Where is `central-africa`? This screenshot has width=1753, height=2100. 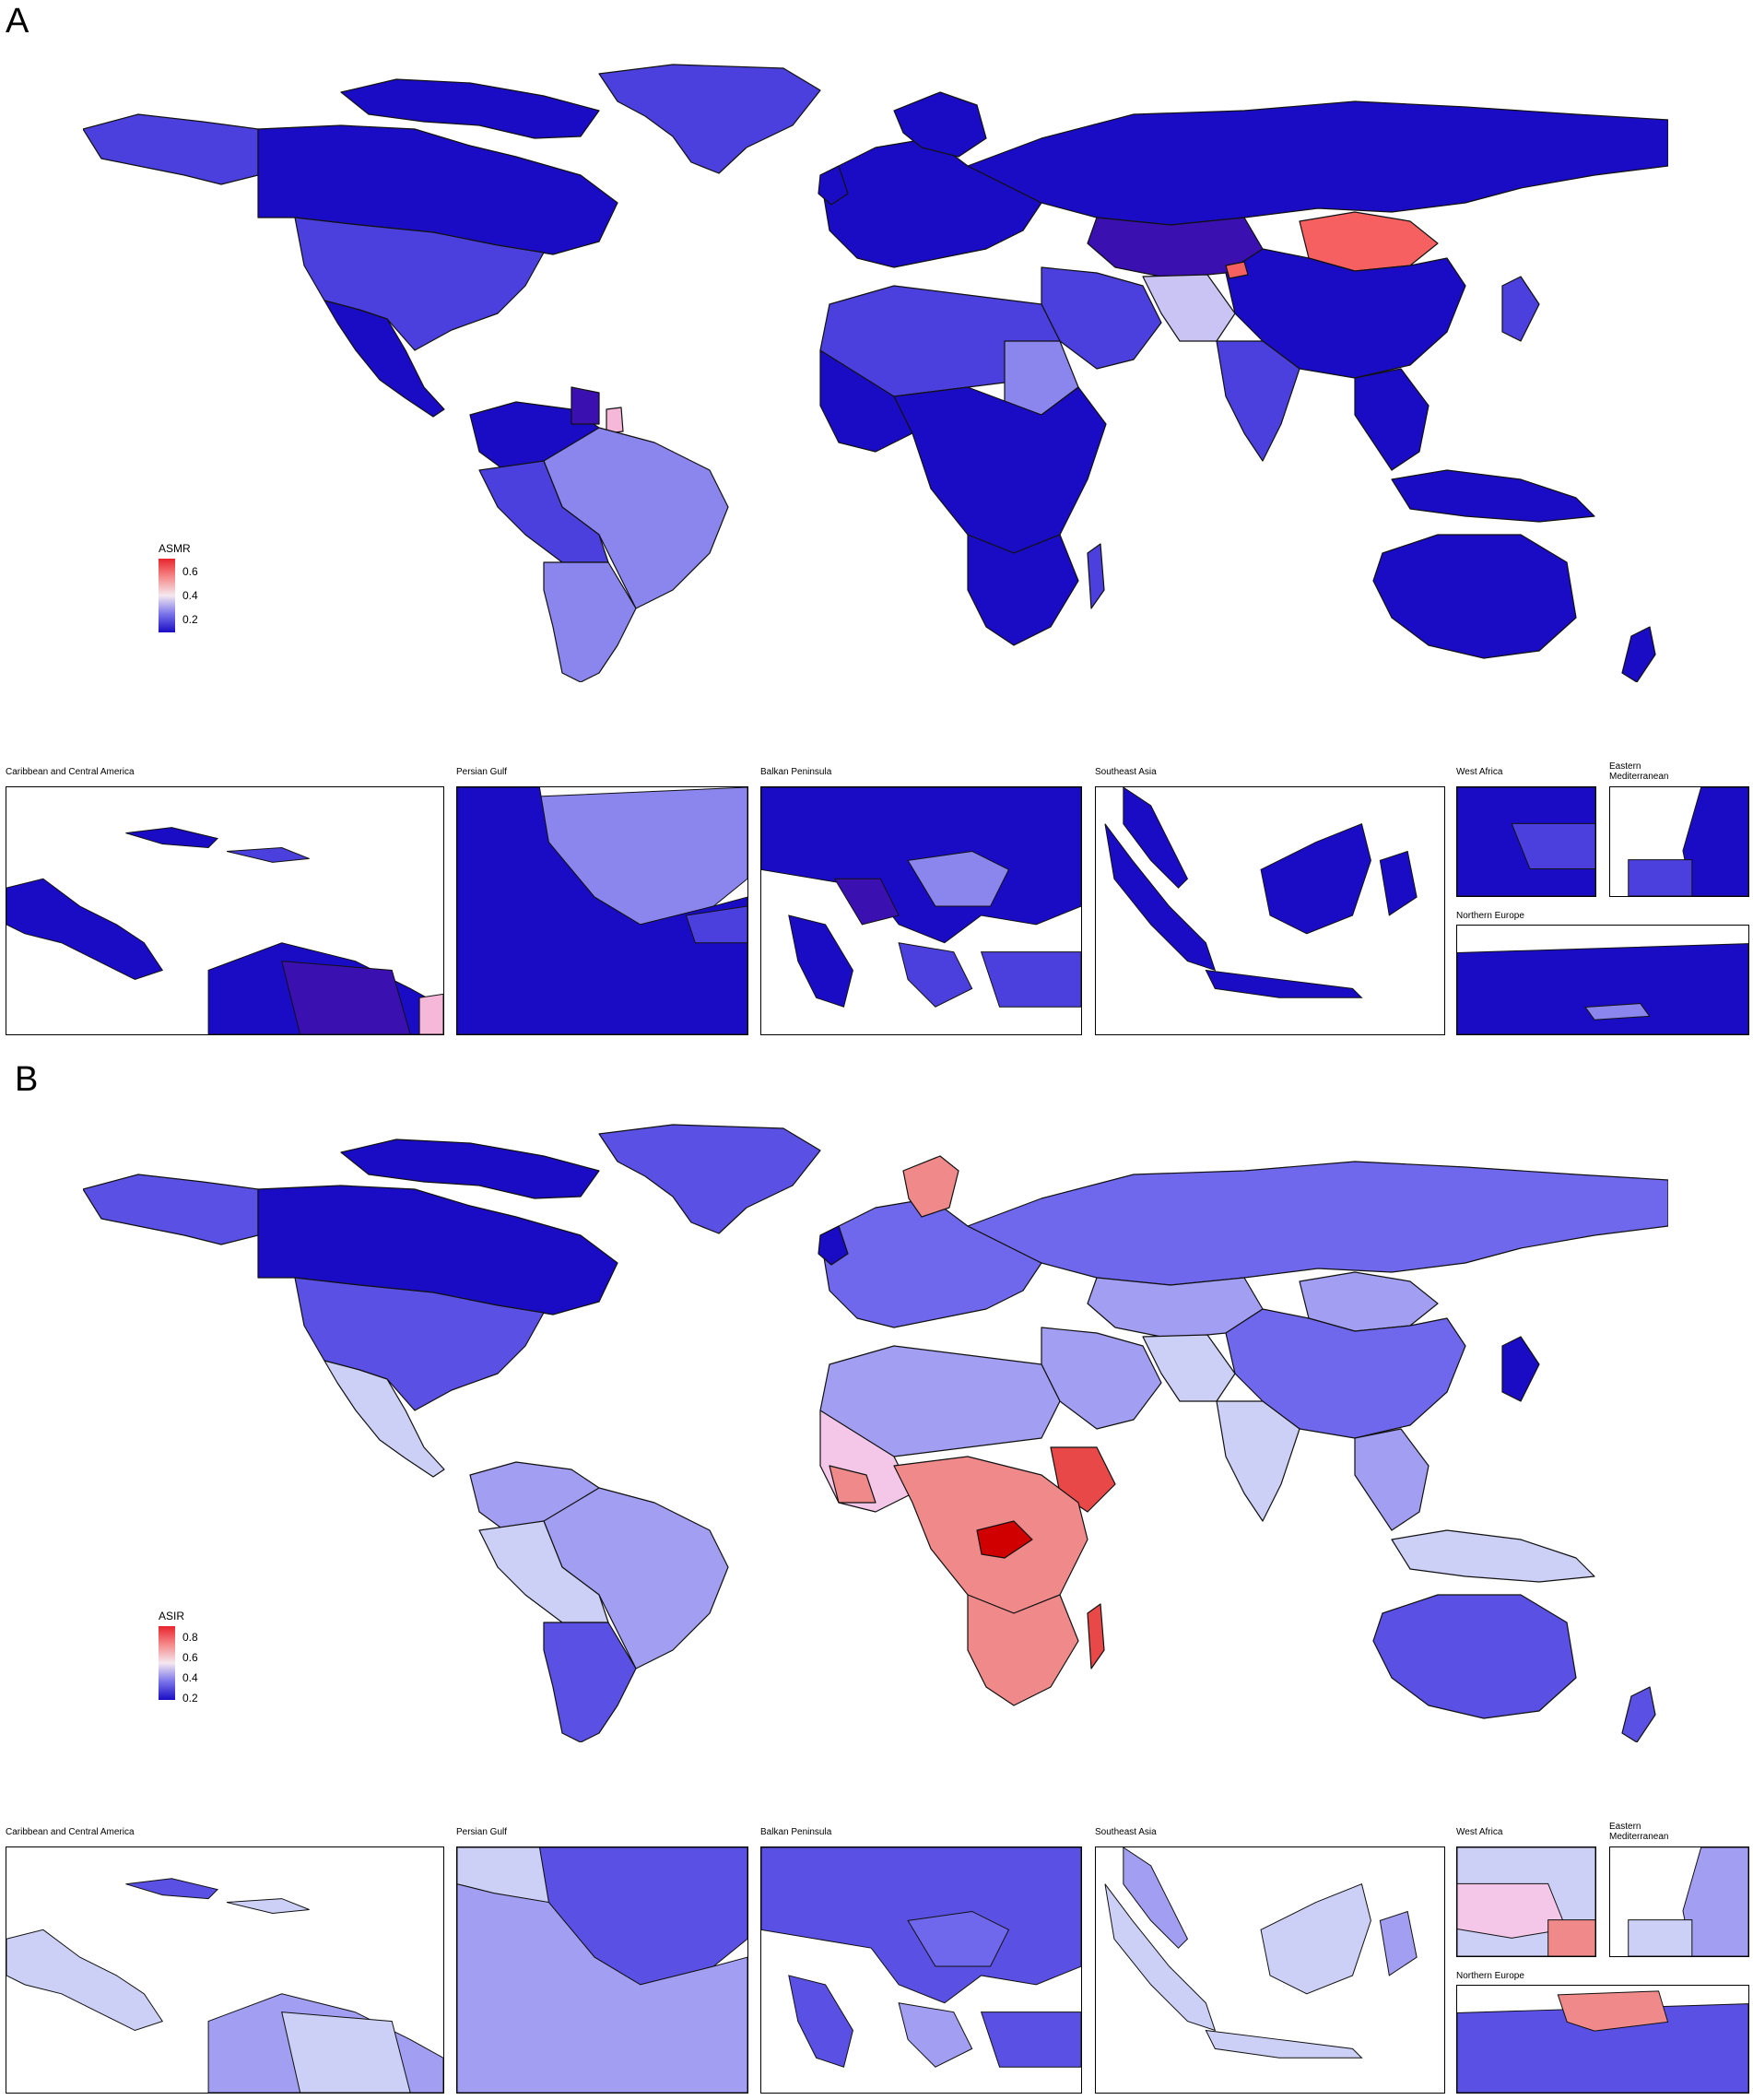 central-africa is located at coordinates (1000, 470).